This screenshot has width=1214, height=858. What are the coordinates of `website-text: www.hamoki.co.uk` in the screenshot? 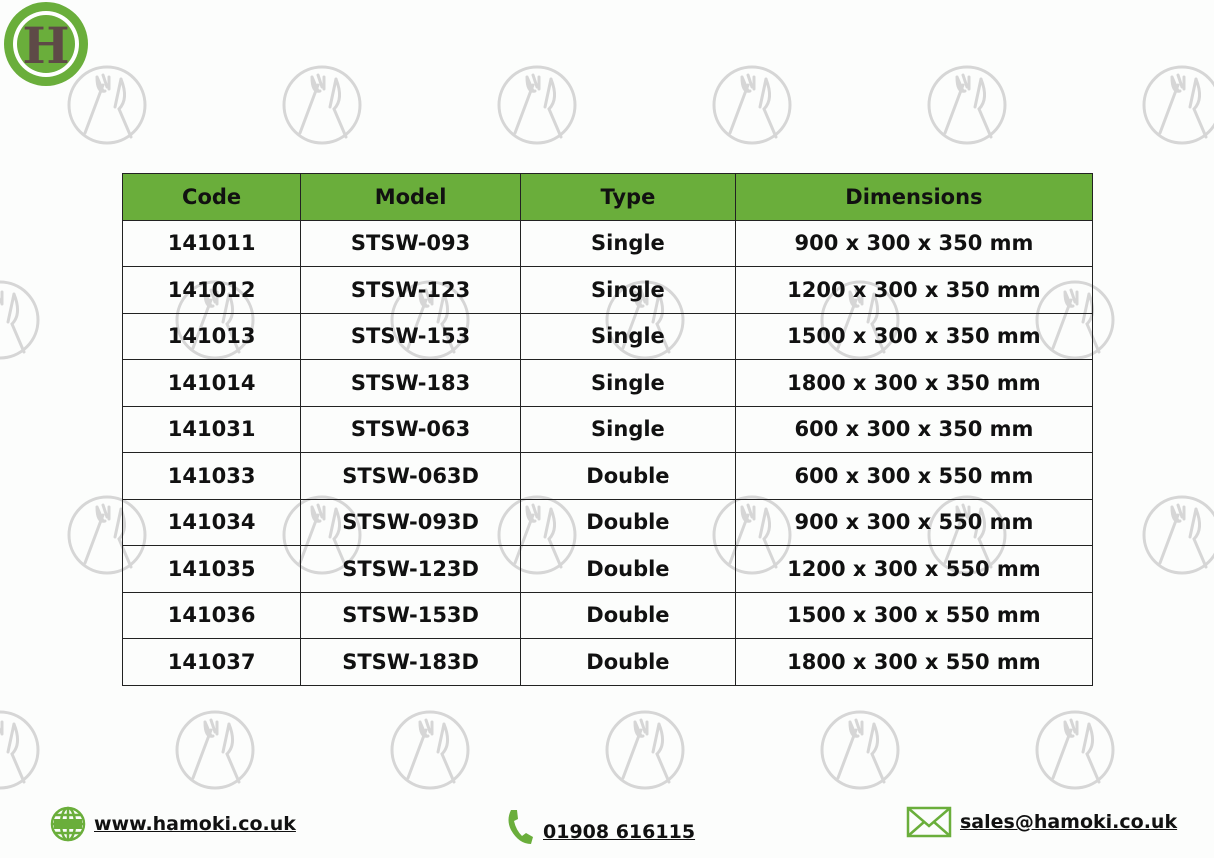 It's located at (195, 824).